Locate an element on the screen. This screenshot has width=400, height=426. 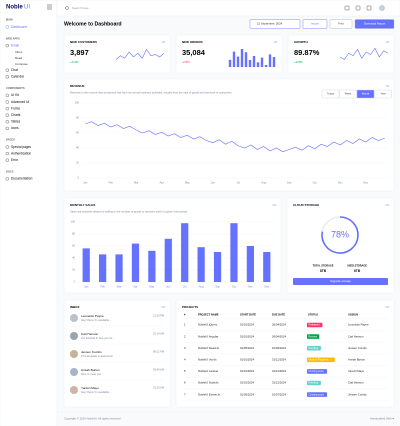
range-label: Year is located at coordinates (383, 94).